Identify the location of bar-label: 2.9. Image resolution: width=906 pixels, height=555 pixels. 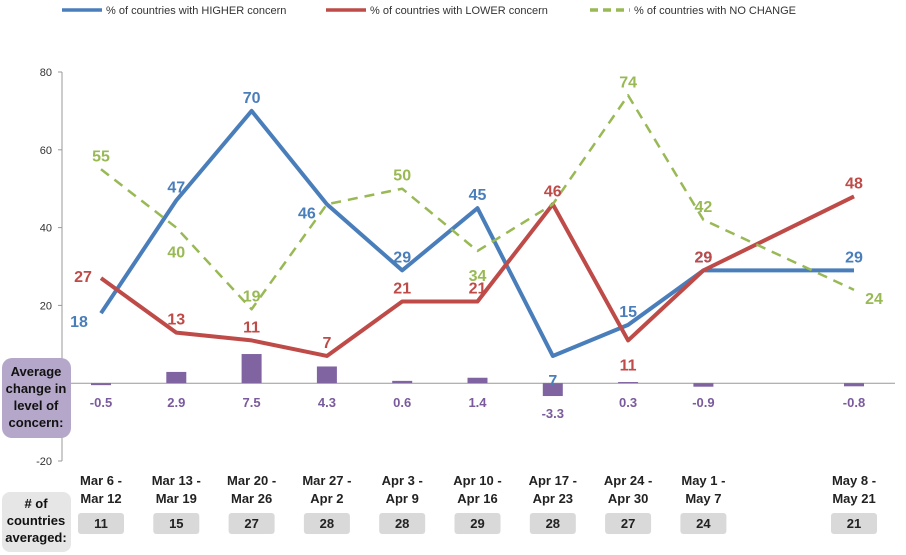
(176, 402).